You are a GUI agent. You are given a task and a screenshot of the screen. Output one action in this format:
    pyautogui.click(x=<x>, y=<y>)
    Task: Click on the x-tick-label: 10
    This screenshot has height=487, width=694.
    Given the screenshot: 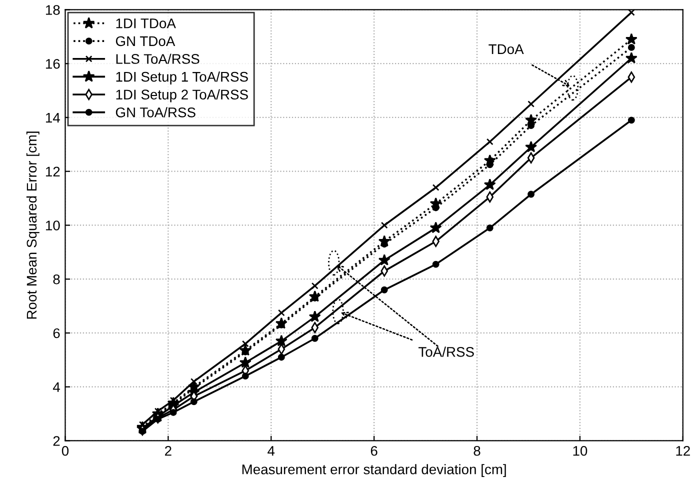 What is the action you would take?
    pyautogui.click(x=580, y=451)
    